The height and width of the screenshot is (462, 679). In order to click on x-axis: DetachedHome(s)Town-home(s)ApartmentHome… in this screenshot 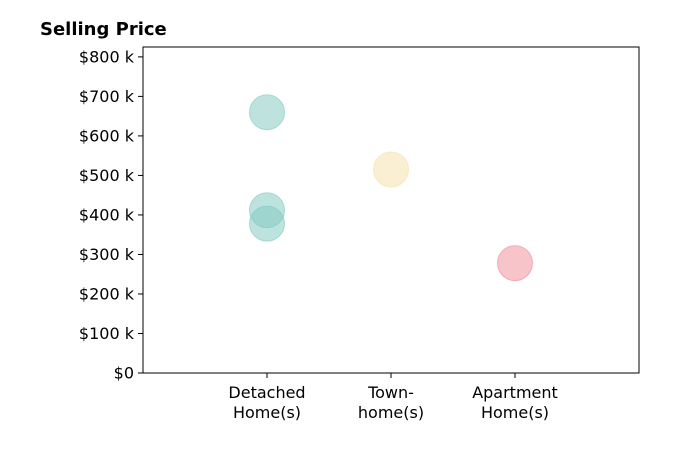, I will do `click(393, 397)`.